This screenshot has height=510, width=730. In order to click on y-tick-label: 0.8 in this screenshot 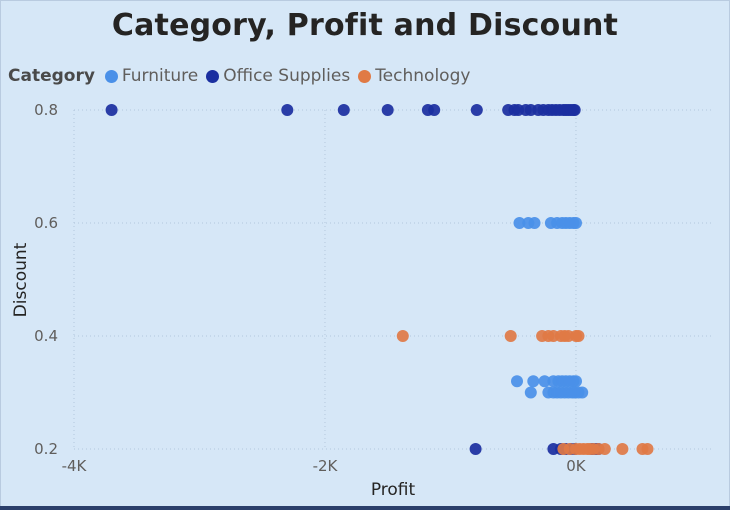, I will do `click(46, 110)`.